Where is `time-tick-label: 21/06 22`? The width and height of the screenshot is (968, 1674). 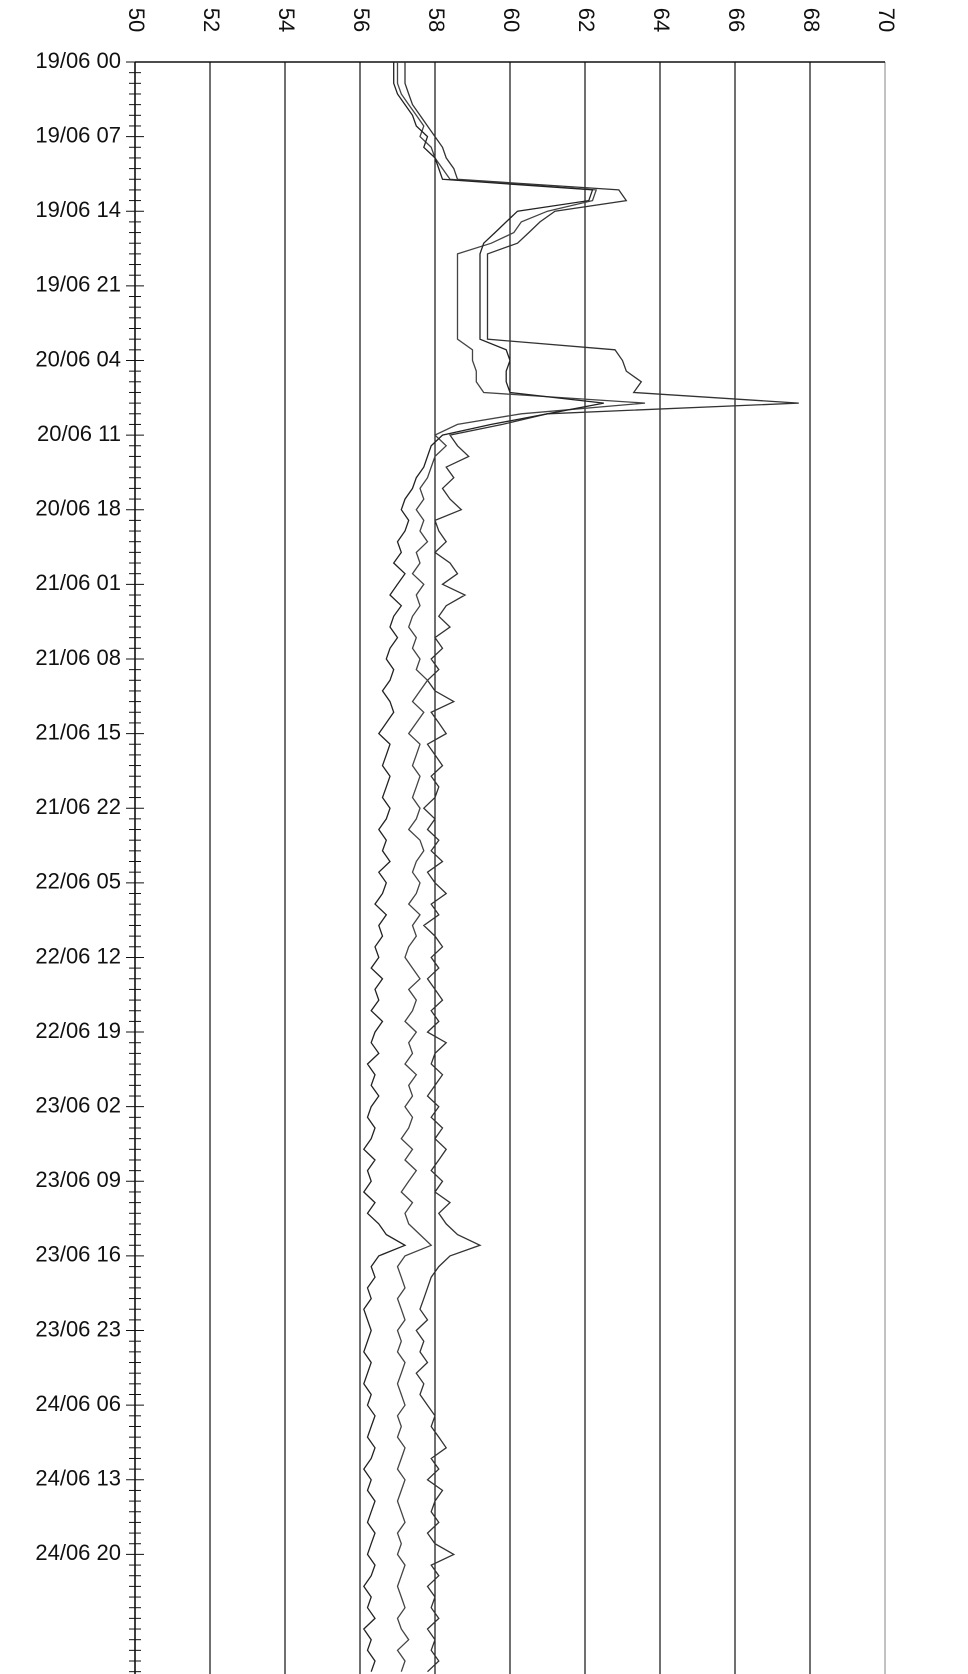
time-tick-label: 21/06 22 is located at coordinates (78, 806).